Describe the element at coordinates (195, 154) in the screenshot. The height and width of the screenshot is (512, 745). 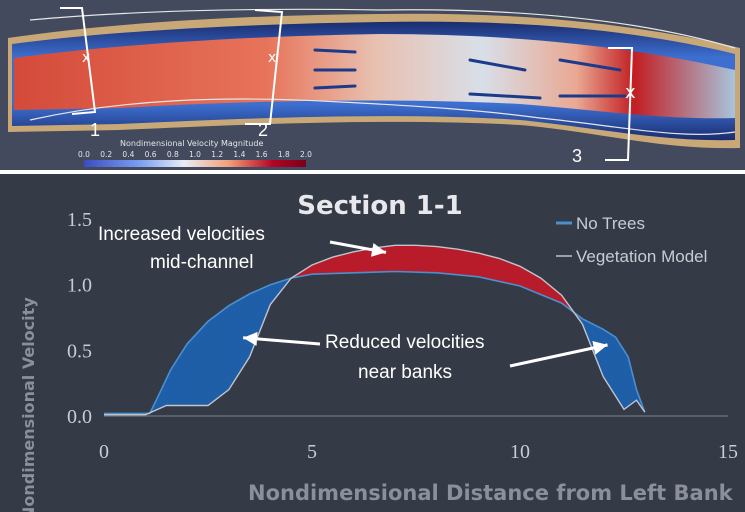
I see `colorbar-ticks: 0.0 0.2 0.4 0.6 0.8 1.0 1.2 1.4 1.6 1.8 2.0` at that location.